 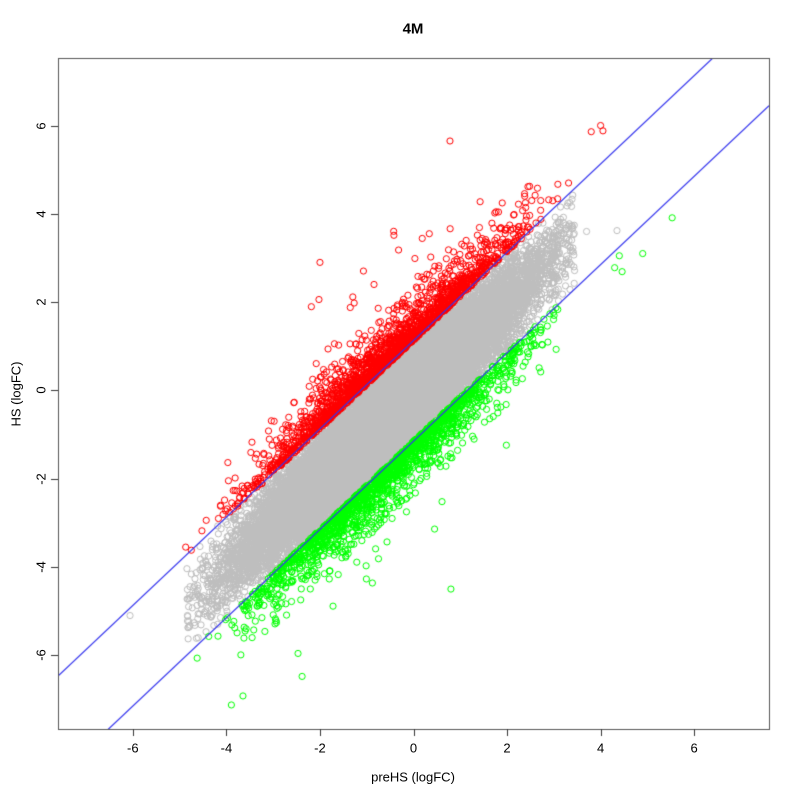 I want to click on y-tick-label: 6, so click(x=41, y=125).